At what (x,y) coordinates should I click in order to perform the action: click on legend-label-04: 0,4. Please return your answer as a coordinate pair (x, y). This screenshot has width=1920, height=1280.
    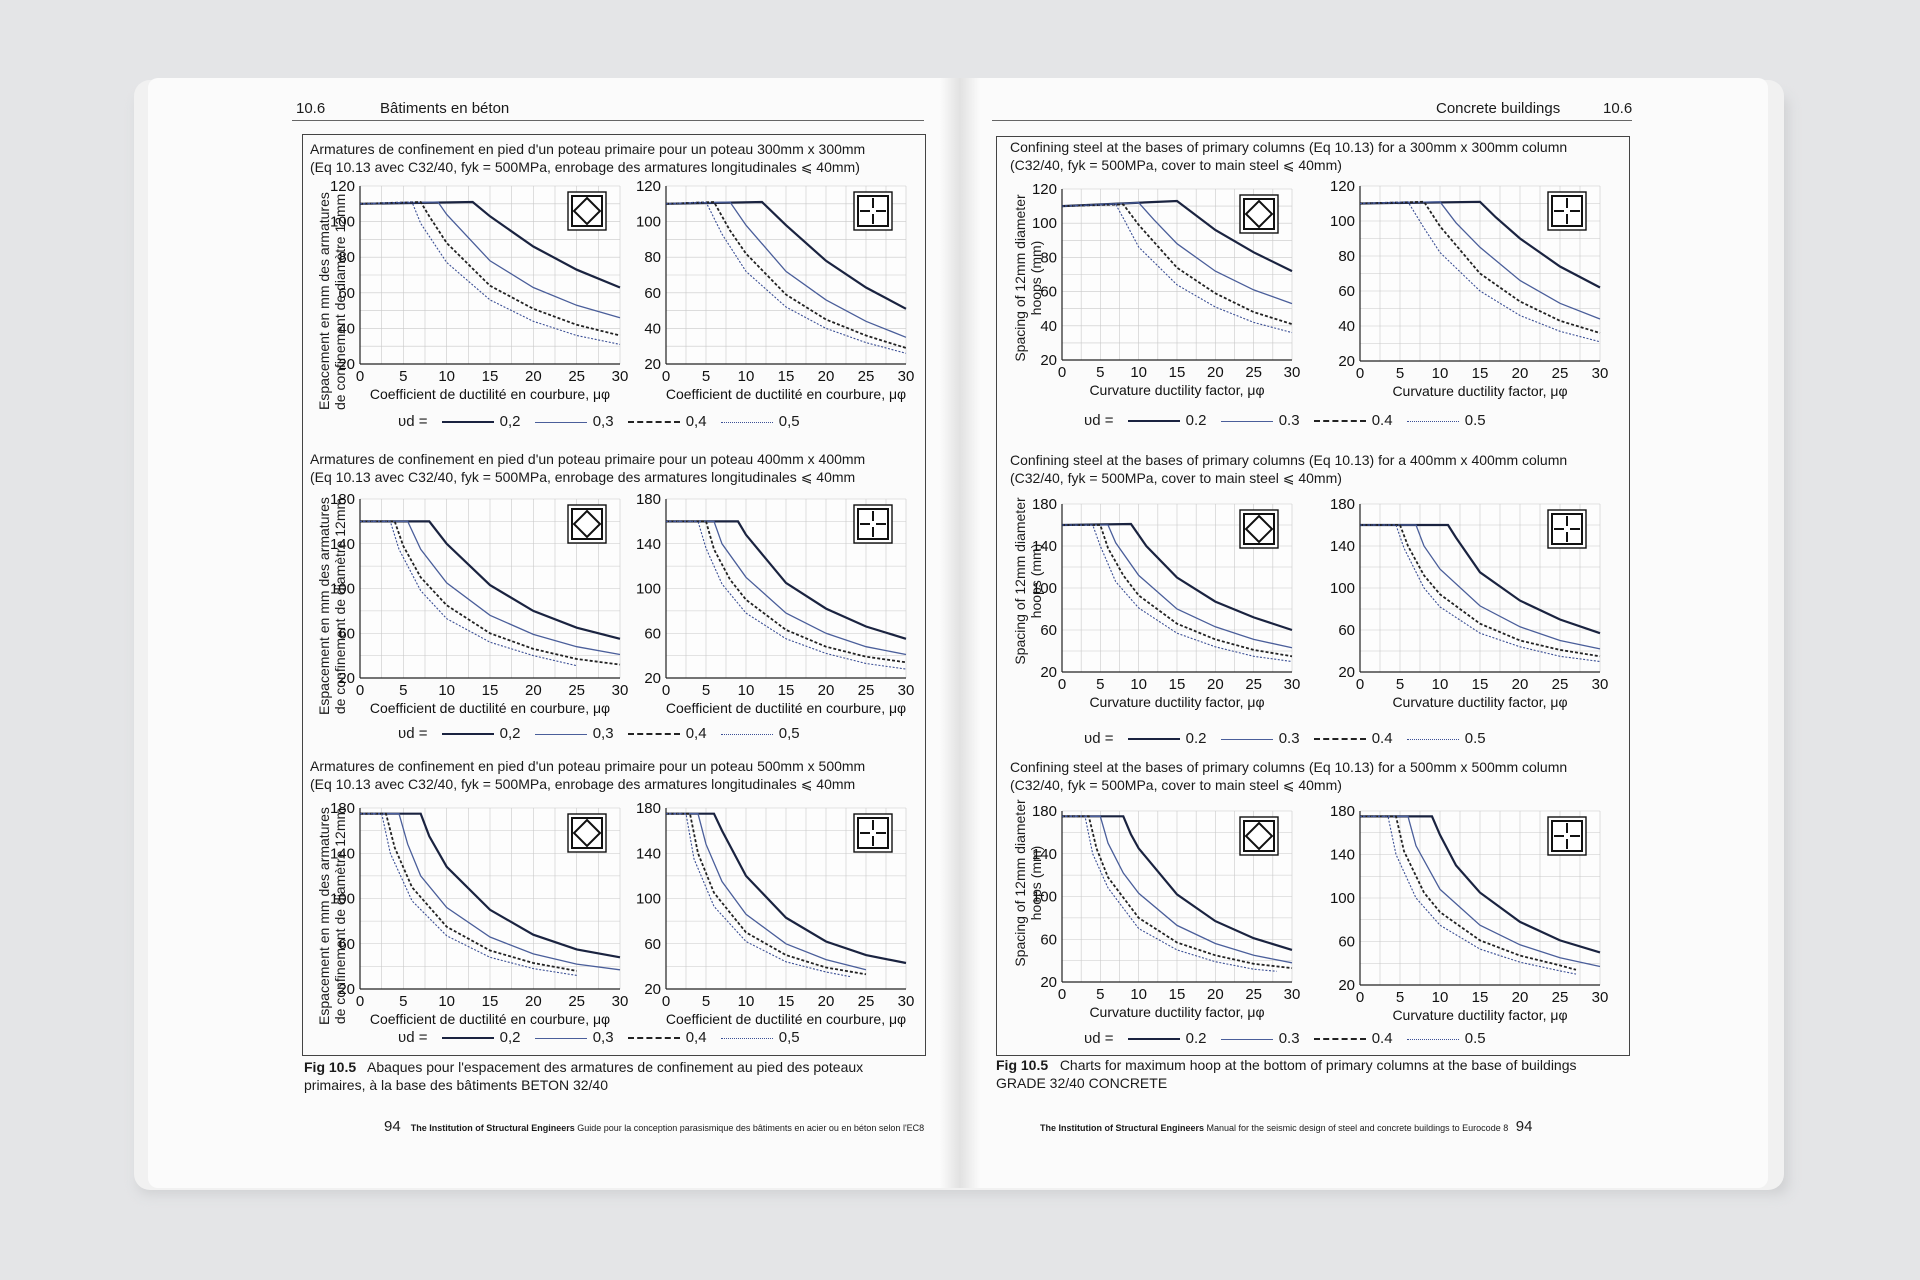
    Looking at the image, I should click on (696, 1037).